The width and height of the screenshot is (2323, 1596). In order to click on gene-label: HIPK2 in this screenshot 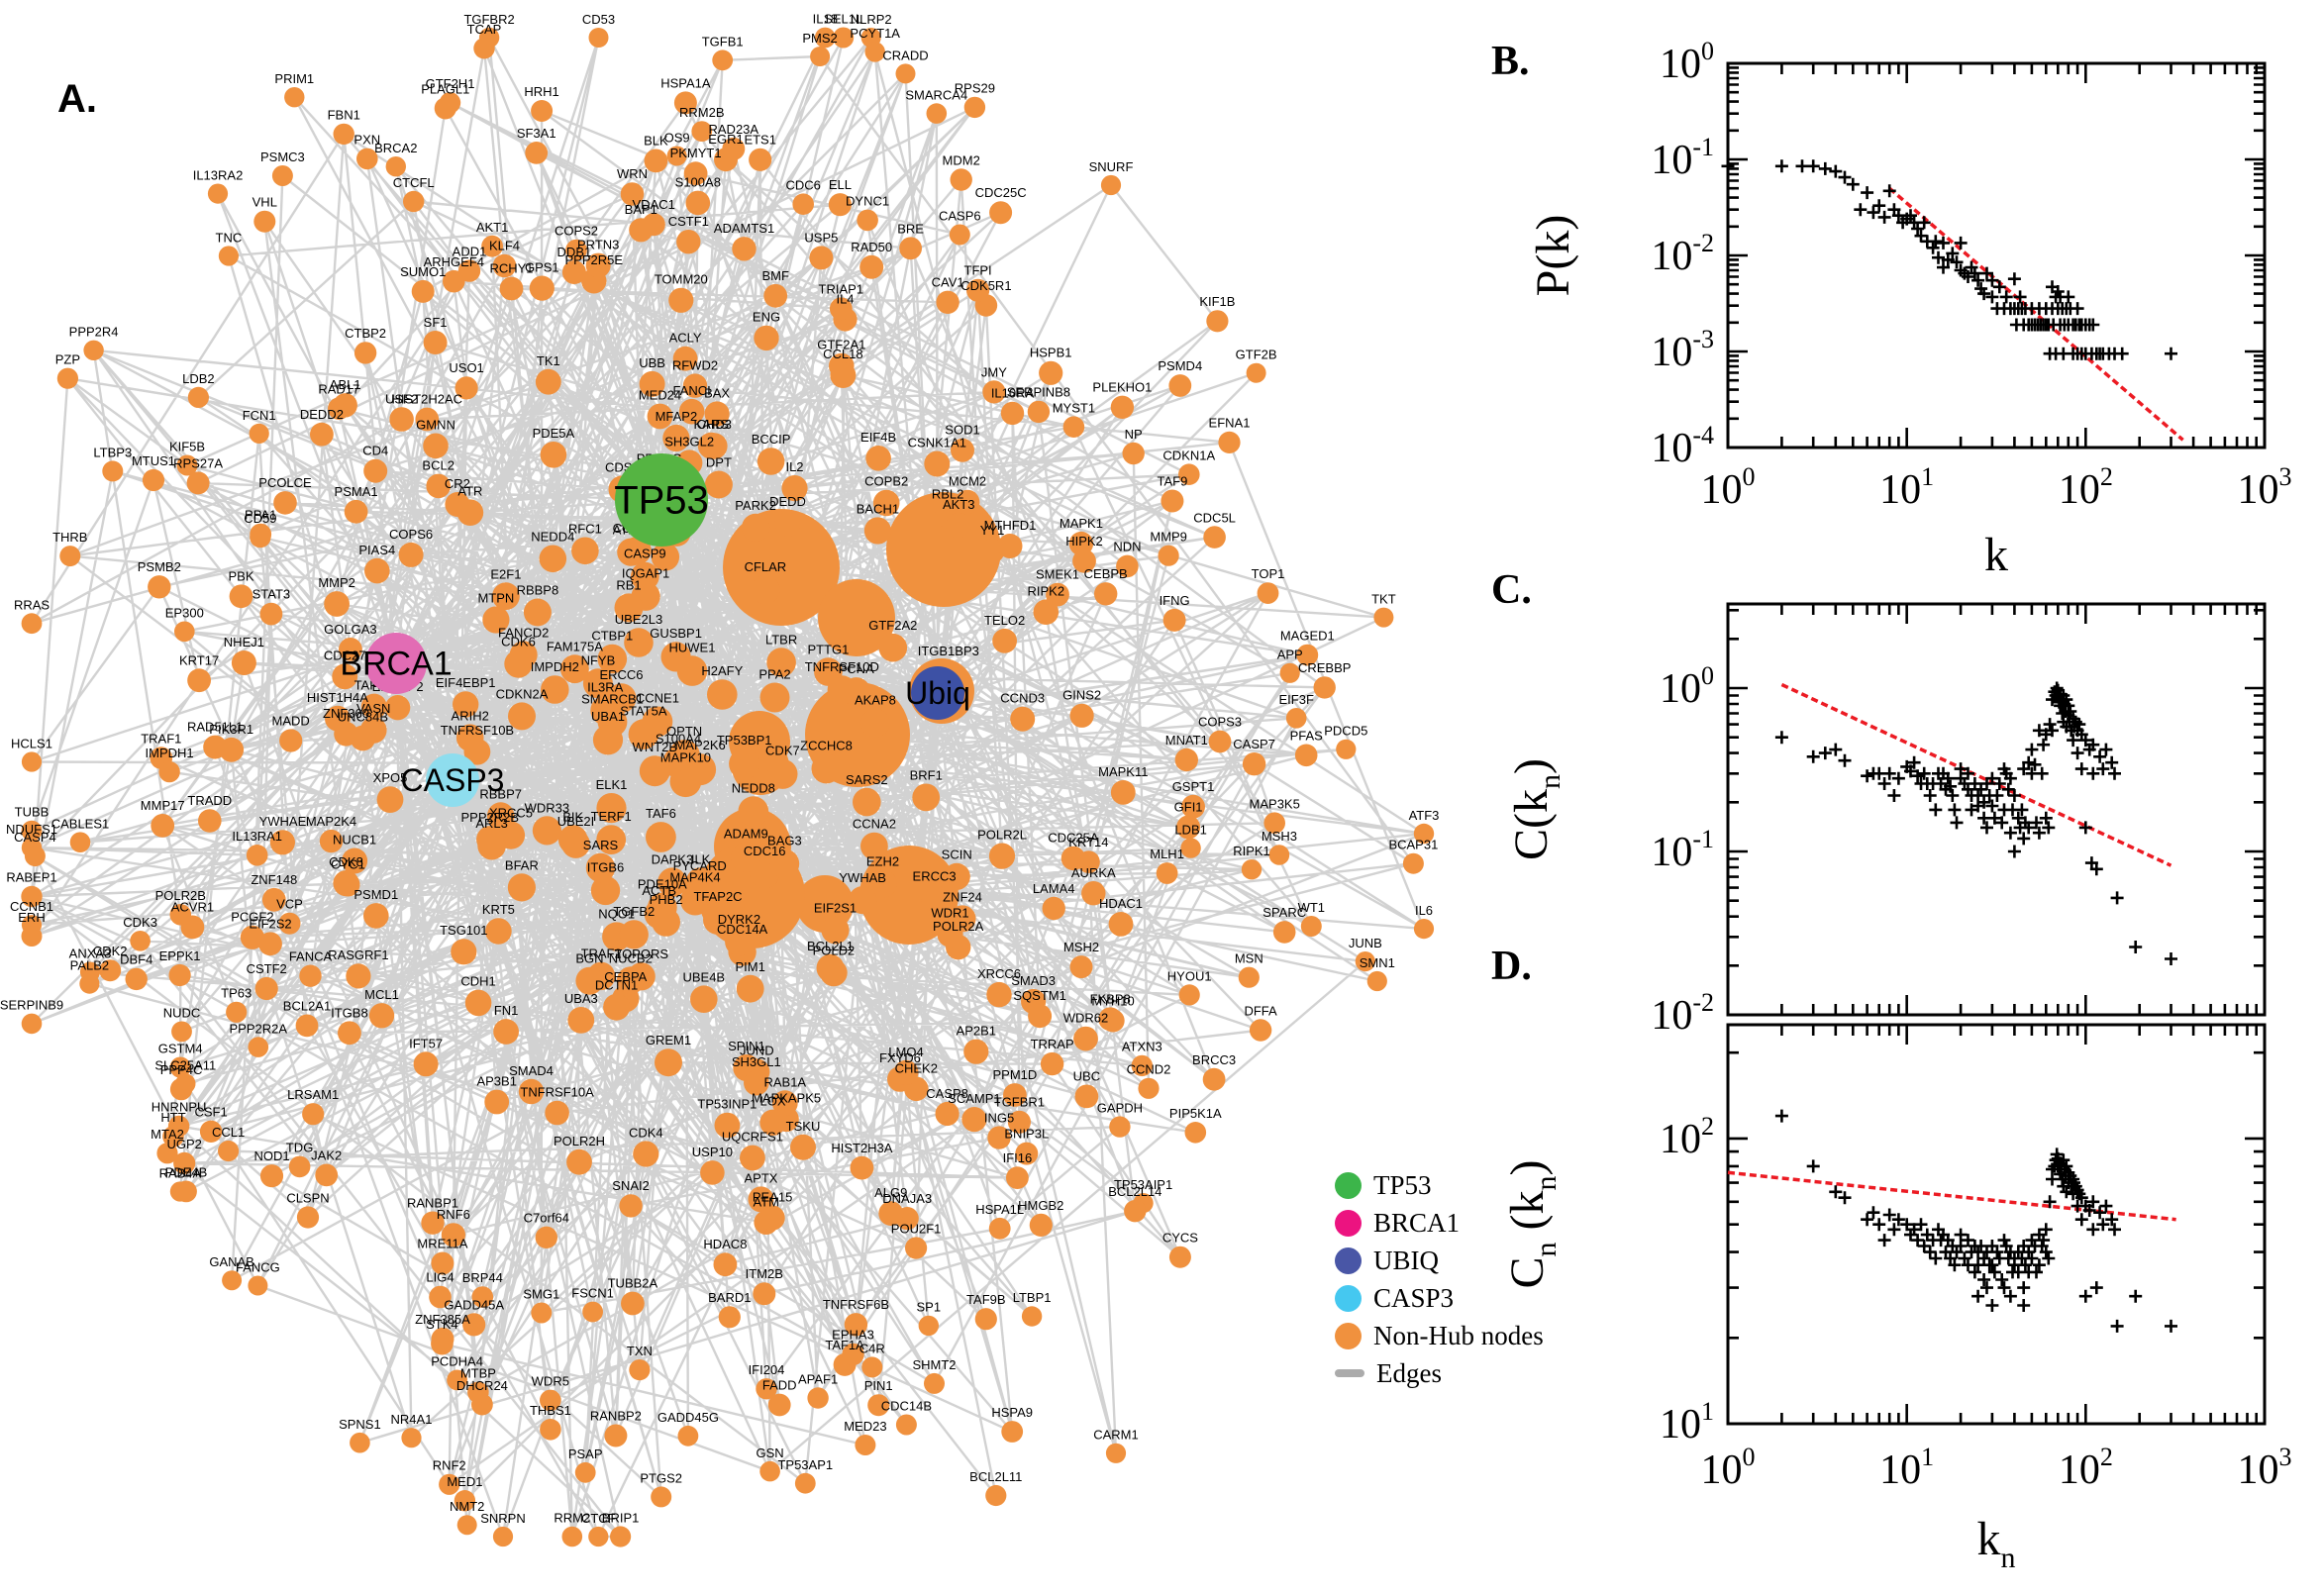, I will do `click(1084, 541)`.